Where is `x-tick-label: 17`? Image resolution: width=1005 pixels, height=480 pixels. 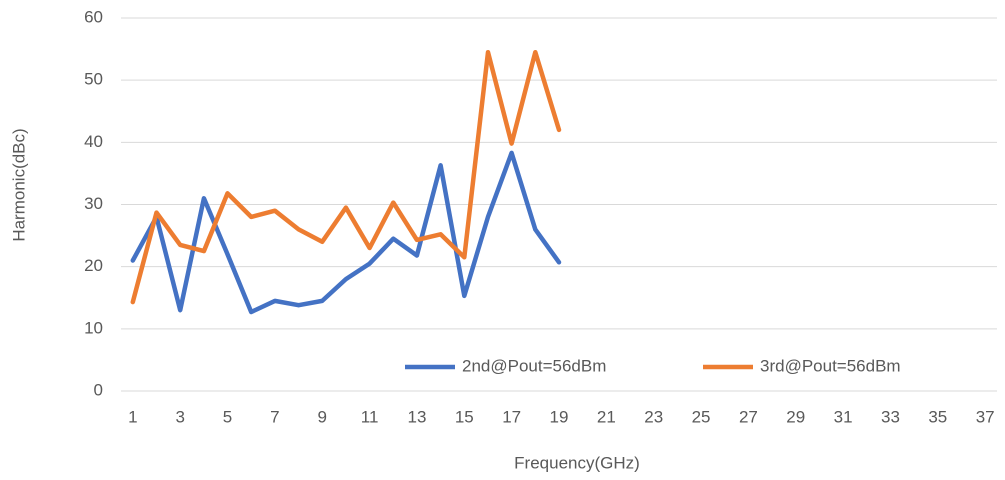
x-tick-label: 17 is located at coordinates (511, 416).